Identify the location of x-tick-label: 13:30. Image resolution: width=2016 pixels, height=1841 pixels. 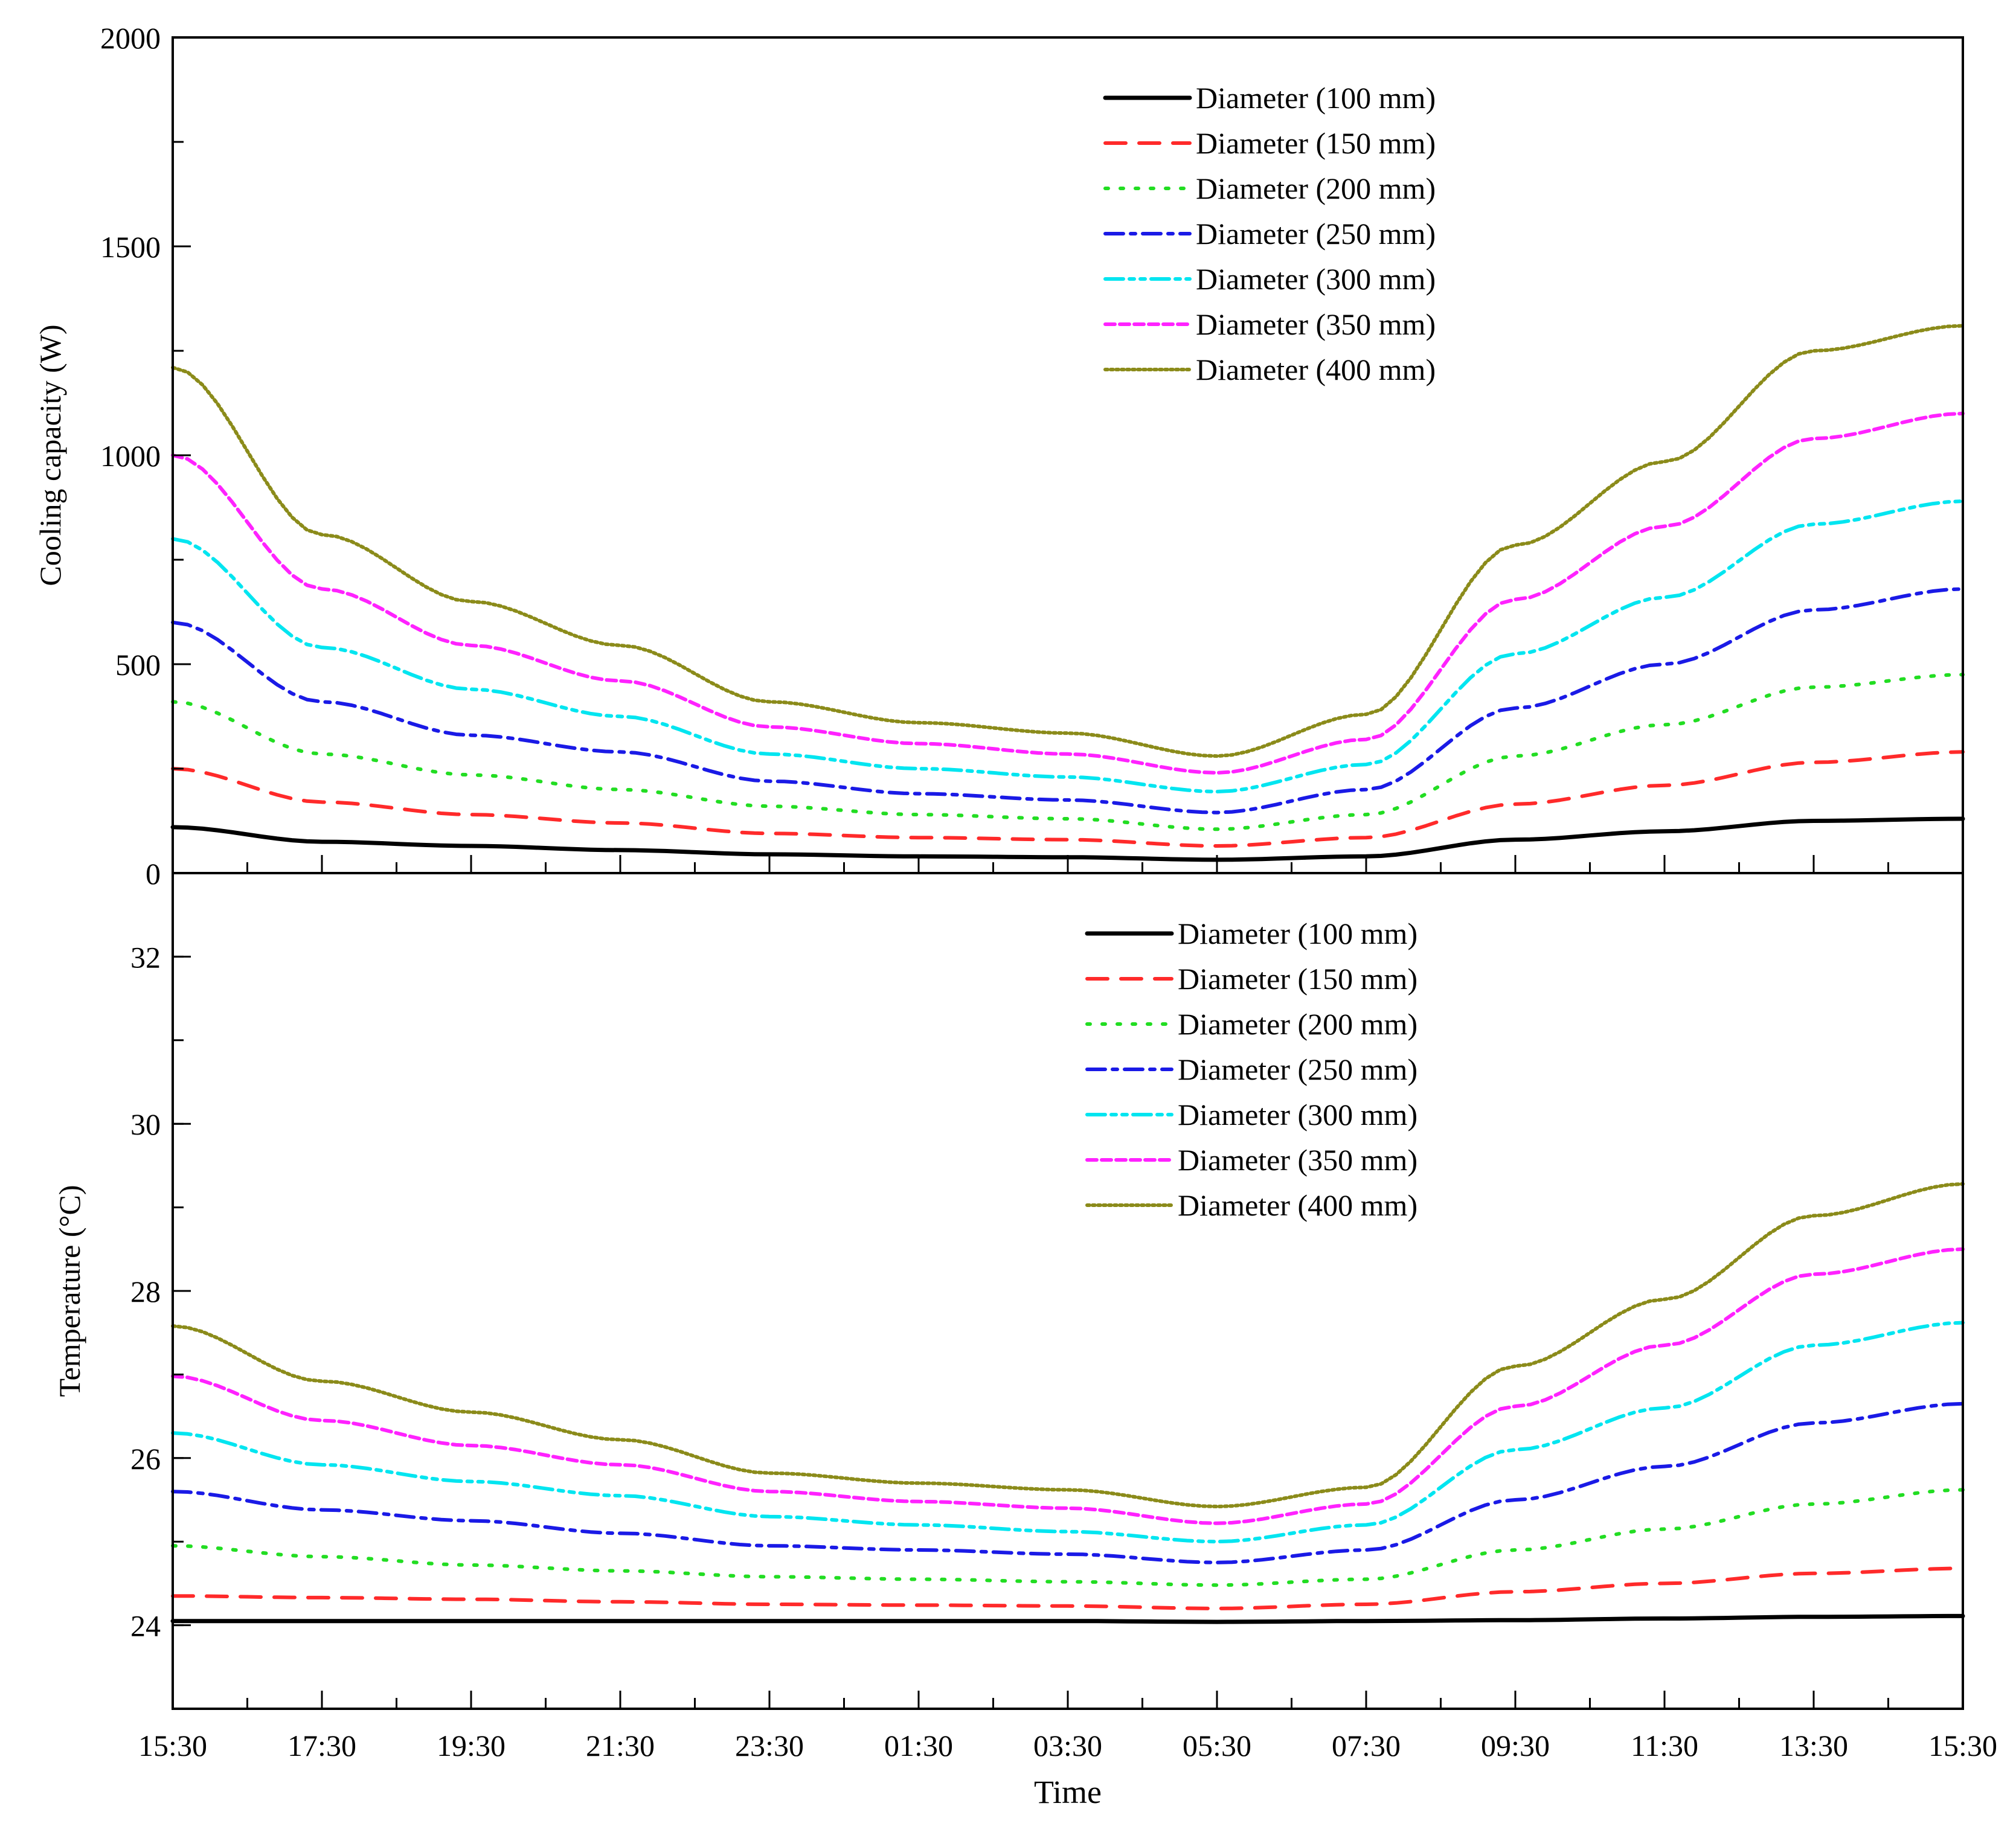
(1813, 1746).